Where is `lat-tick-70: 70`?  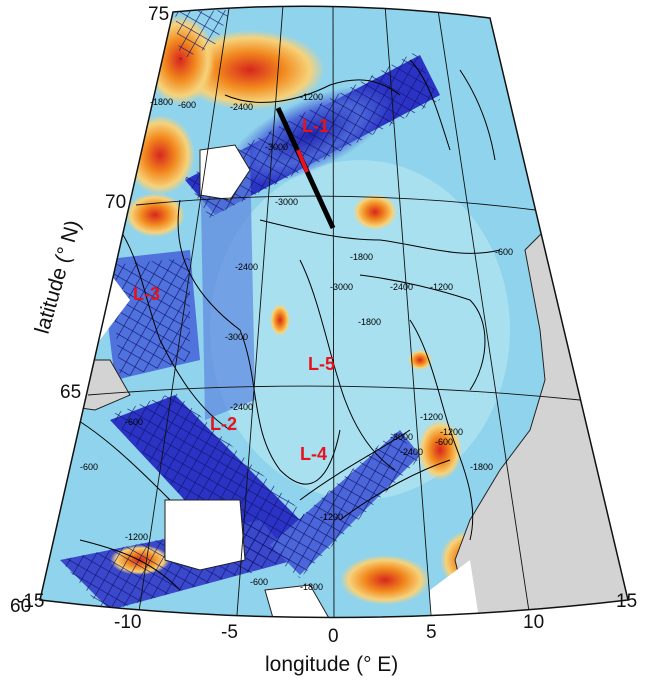 lat-tick-70: 70 is located at coordinates (115, 202).